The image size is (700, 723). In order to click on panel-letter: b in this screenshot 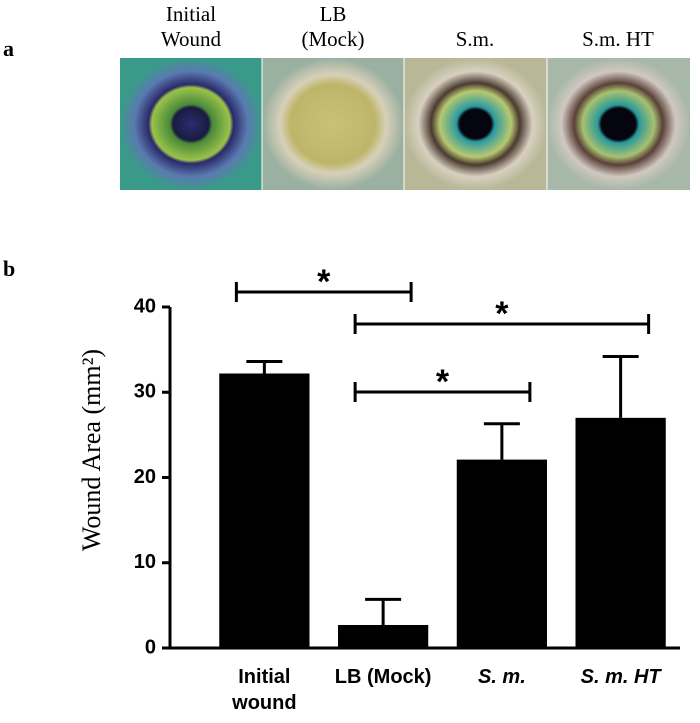, I will do `click(9, 268)`.